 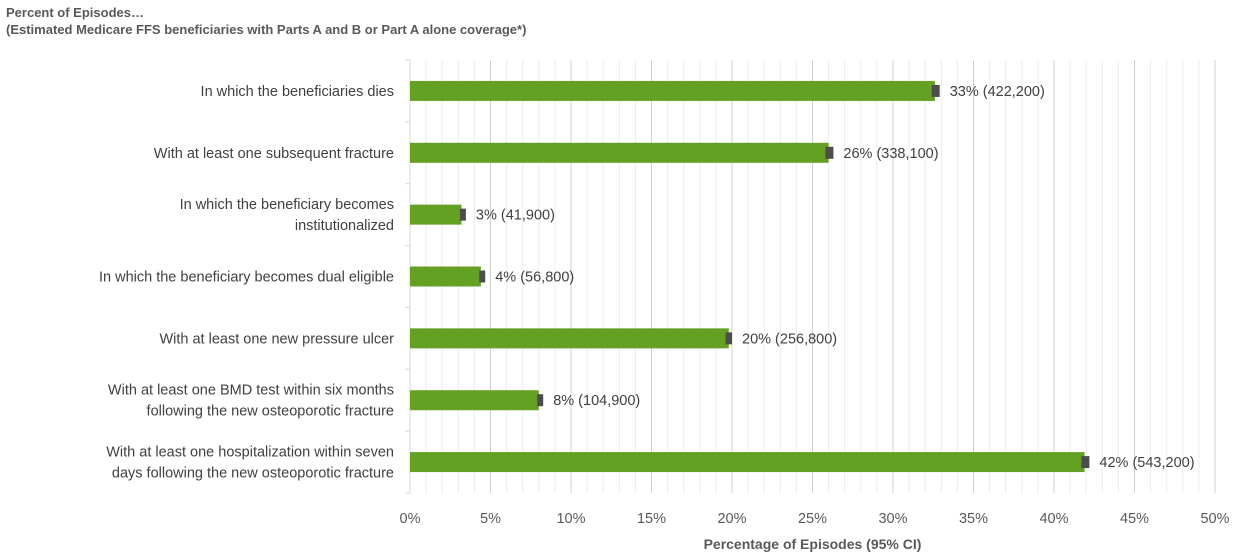 What do you see at coordinates (274, 154) in the screenshot?
I see `category-label: With at least one subsequent fracture` at bounding box center [274, 154].